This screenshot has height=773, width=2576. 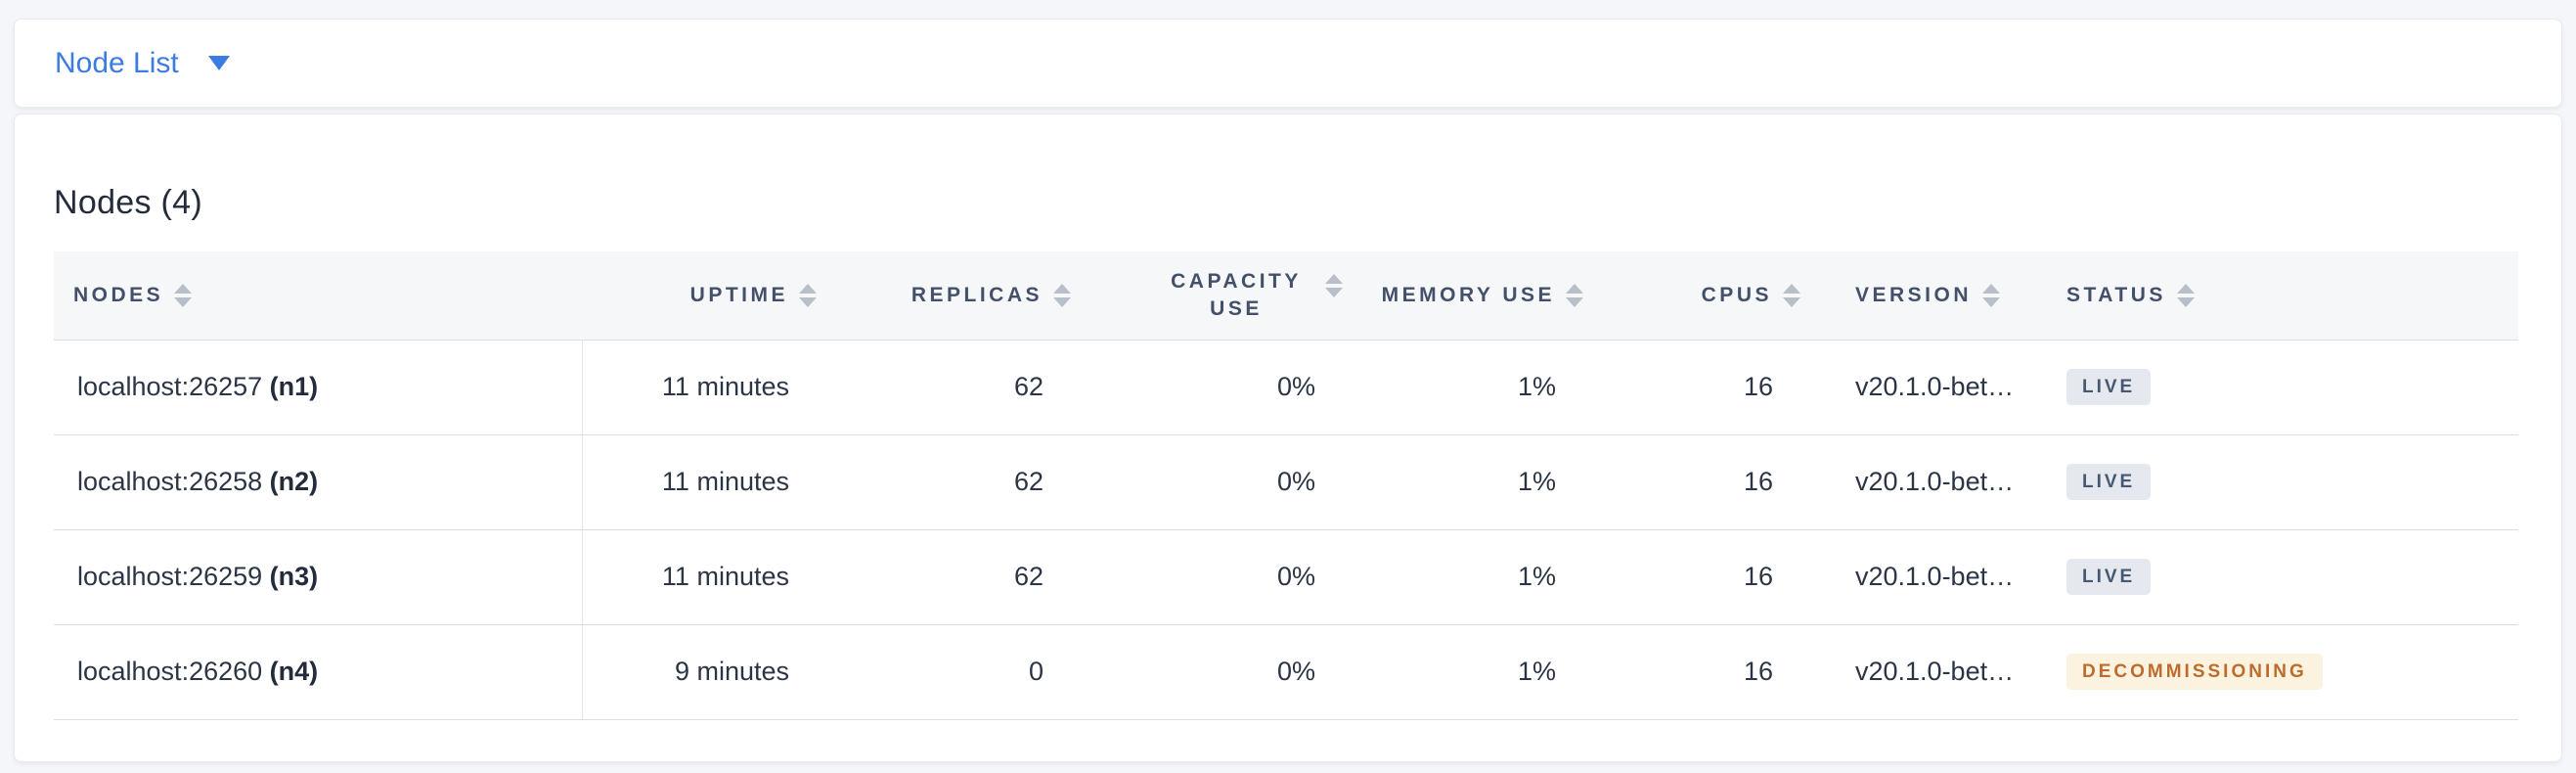 What do you see at coordinates (128, 202) in the screenshot?
I see `page-title: Nodes (4)` at bounding box center [128, 202].